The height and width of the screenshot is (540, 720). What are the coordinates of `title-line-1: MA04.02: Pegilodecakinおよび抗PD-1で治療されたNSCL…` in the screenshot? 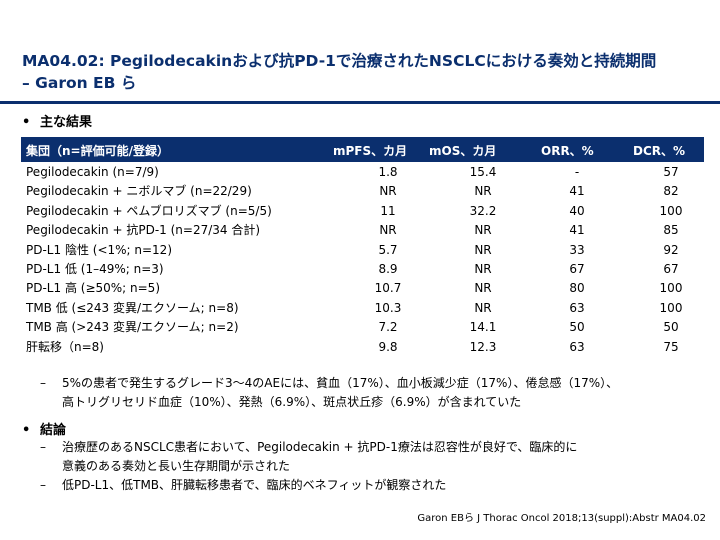 It's located at (339, 61).